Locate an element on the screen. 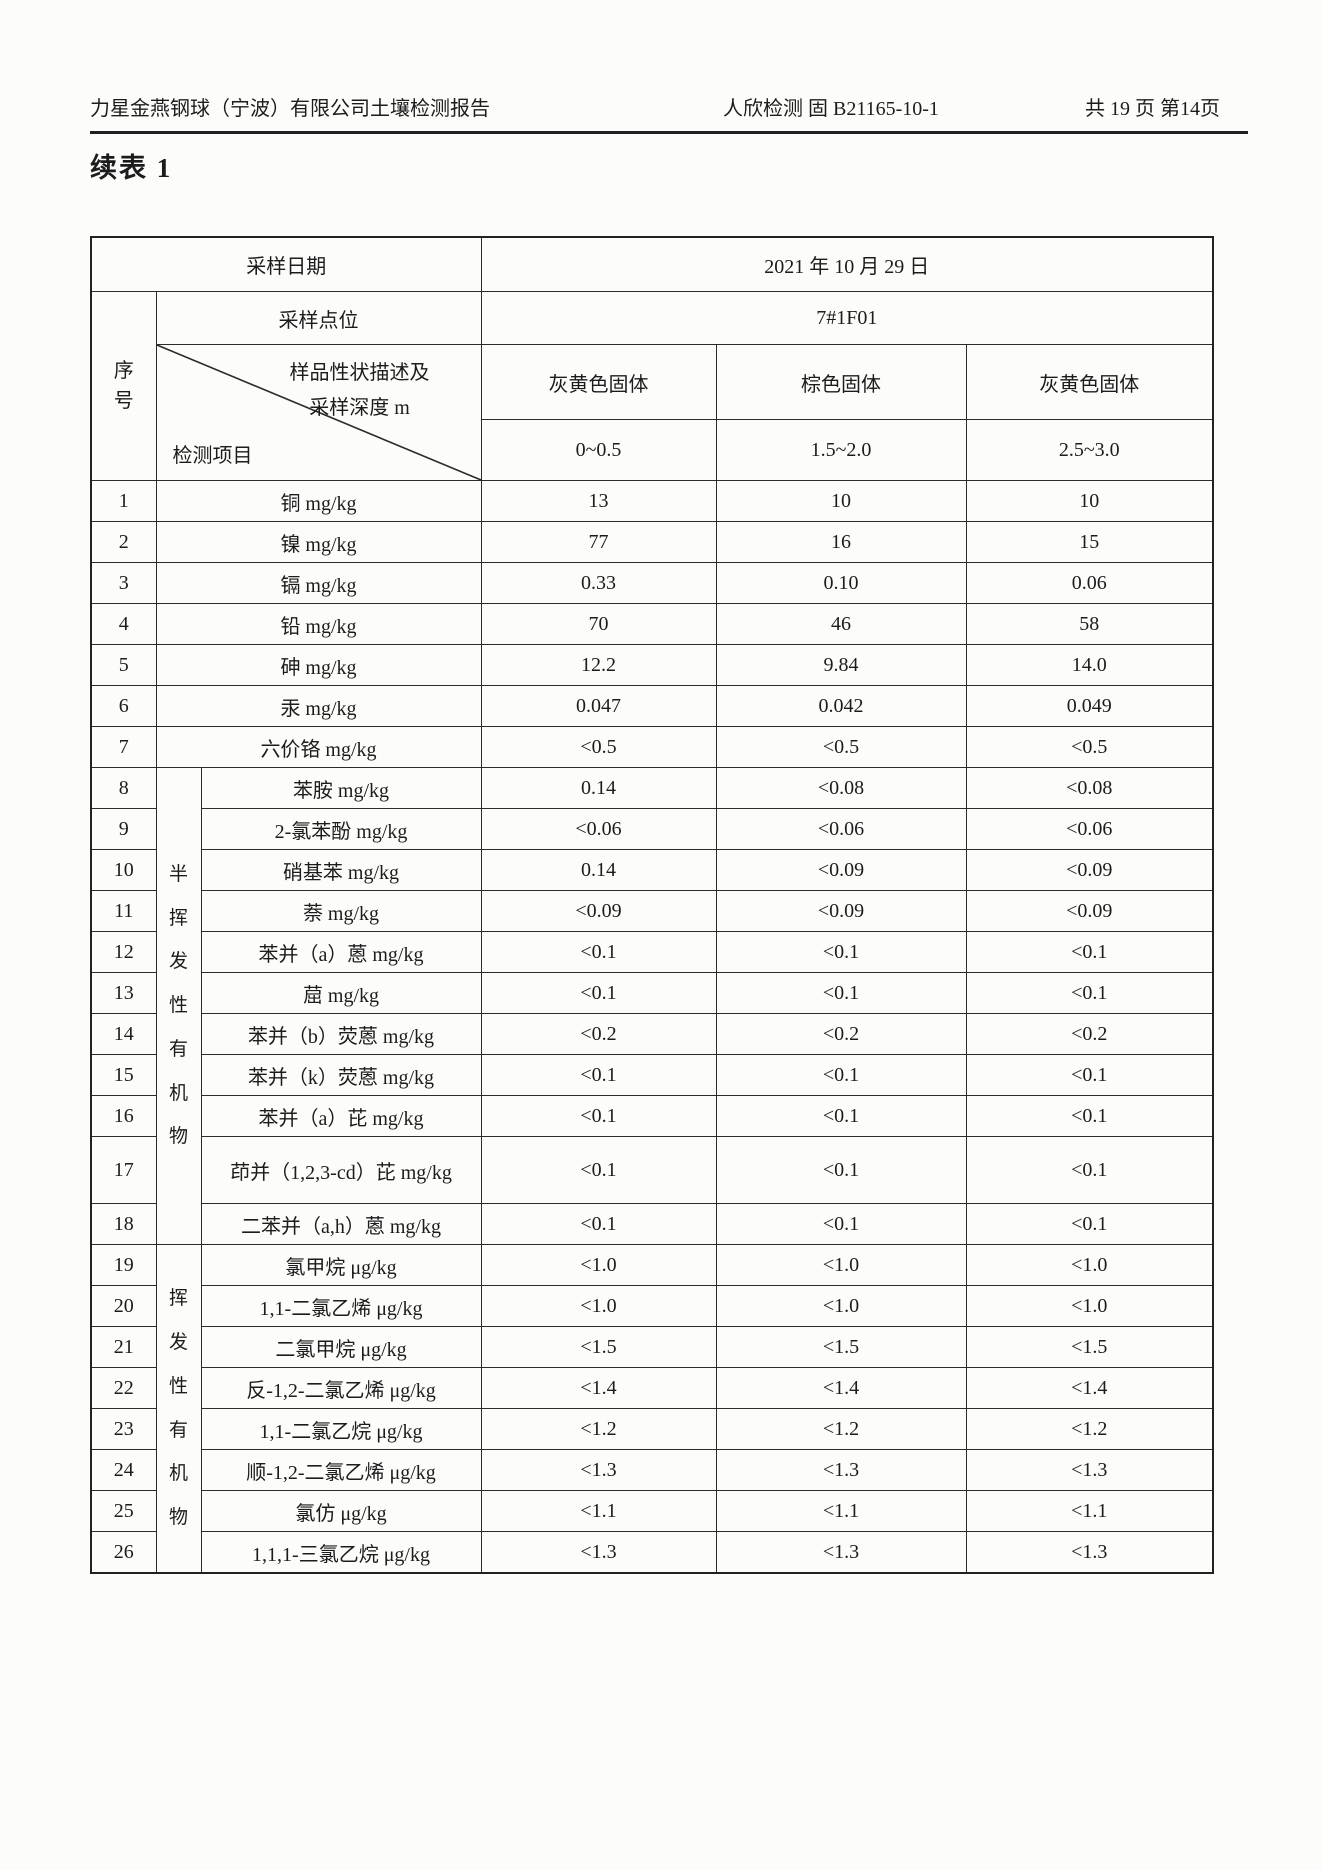 This screenshot has width=1323, height=1870. analyte-label: 镍 mg/kg is located at coordinates (318, 542).